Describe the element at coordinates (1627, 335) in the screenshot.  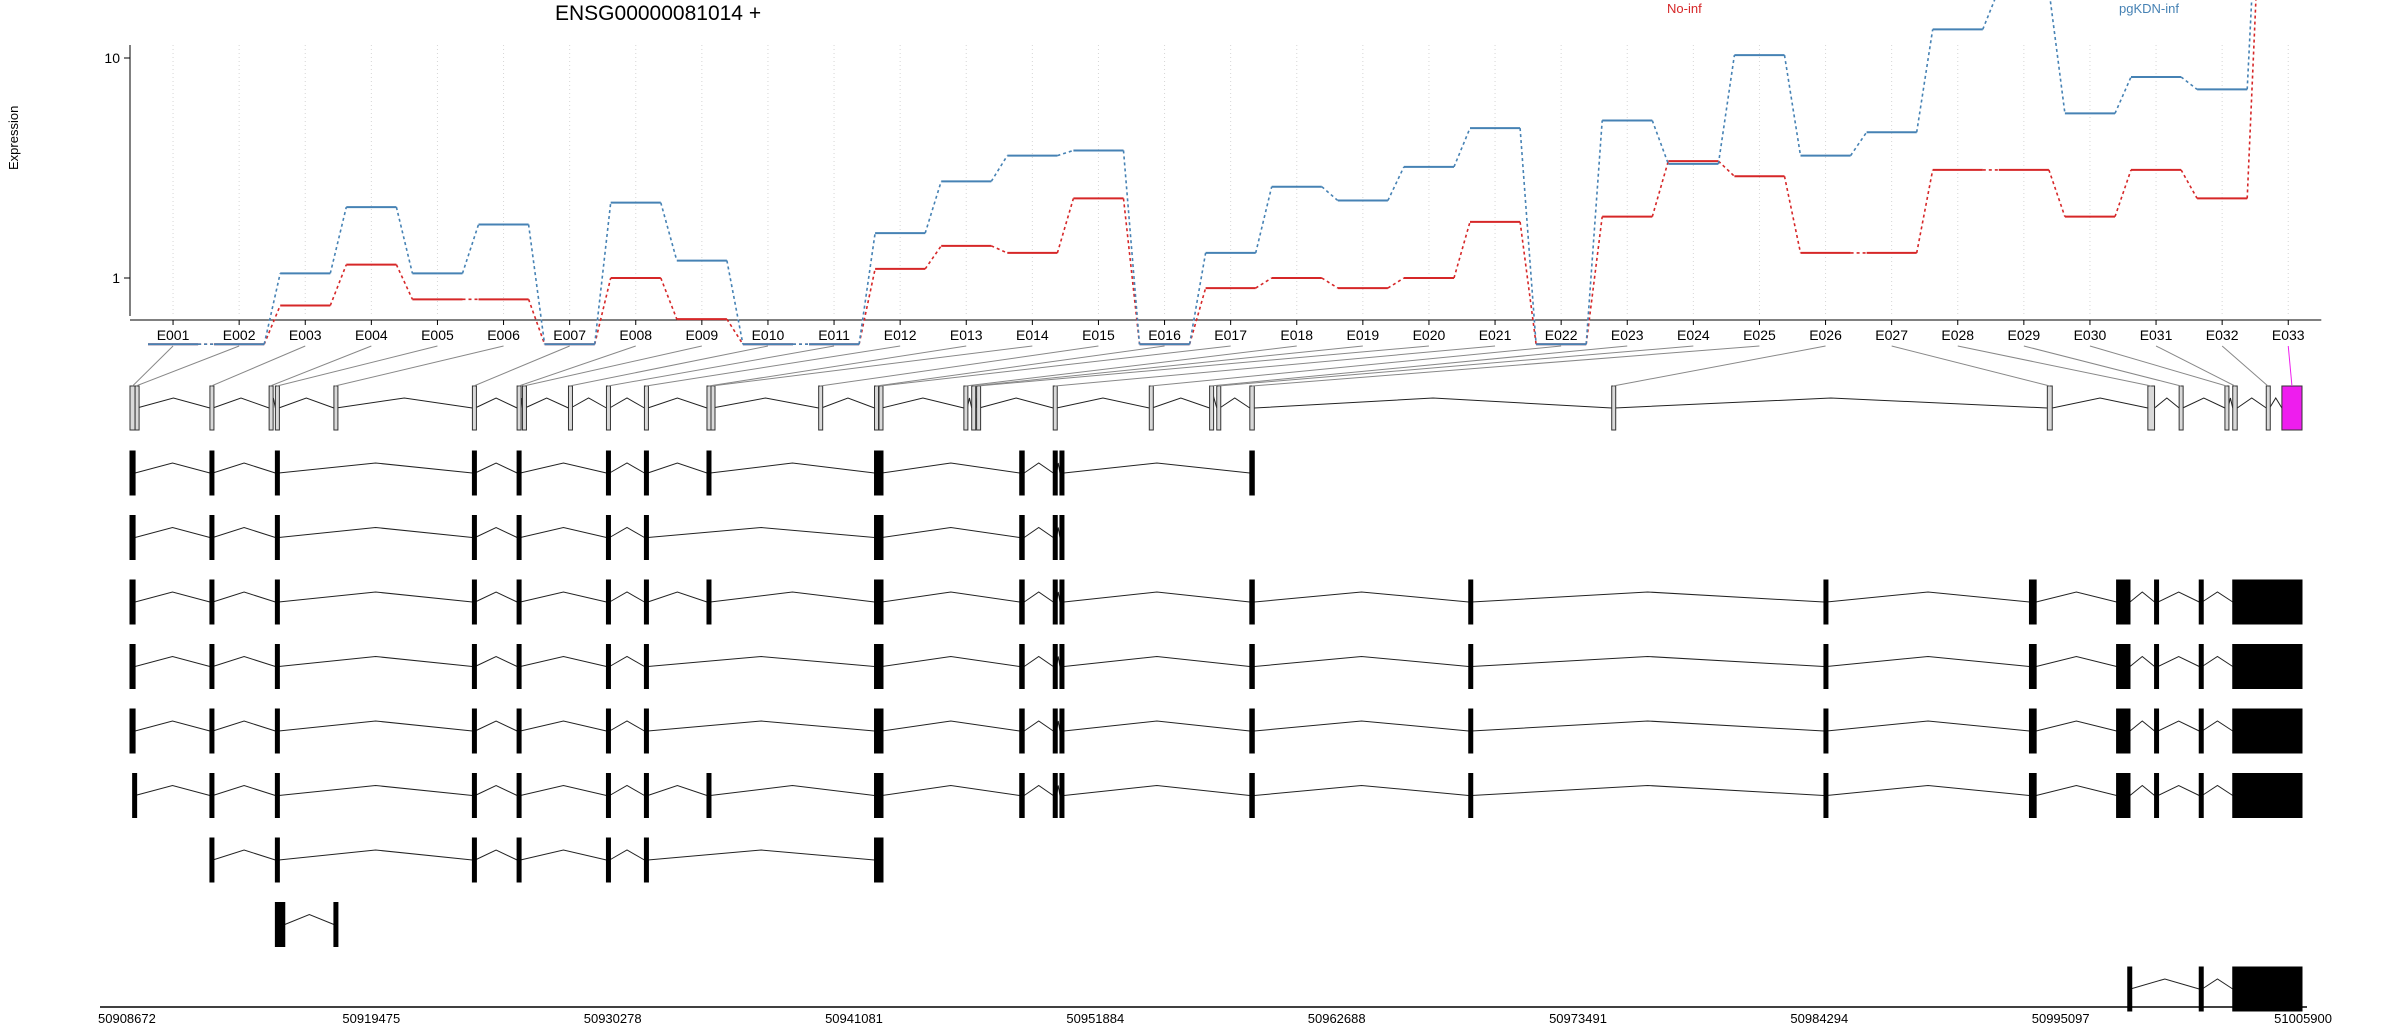
I see `x-tick-label: E023` at that location.